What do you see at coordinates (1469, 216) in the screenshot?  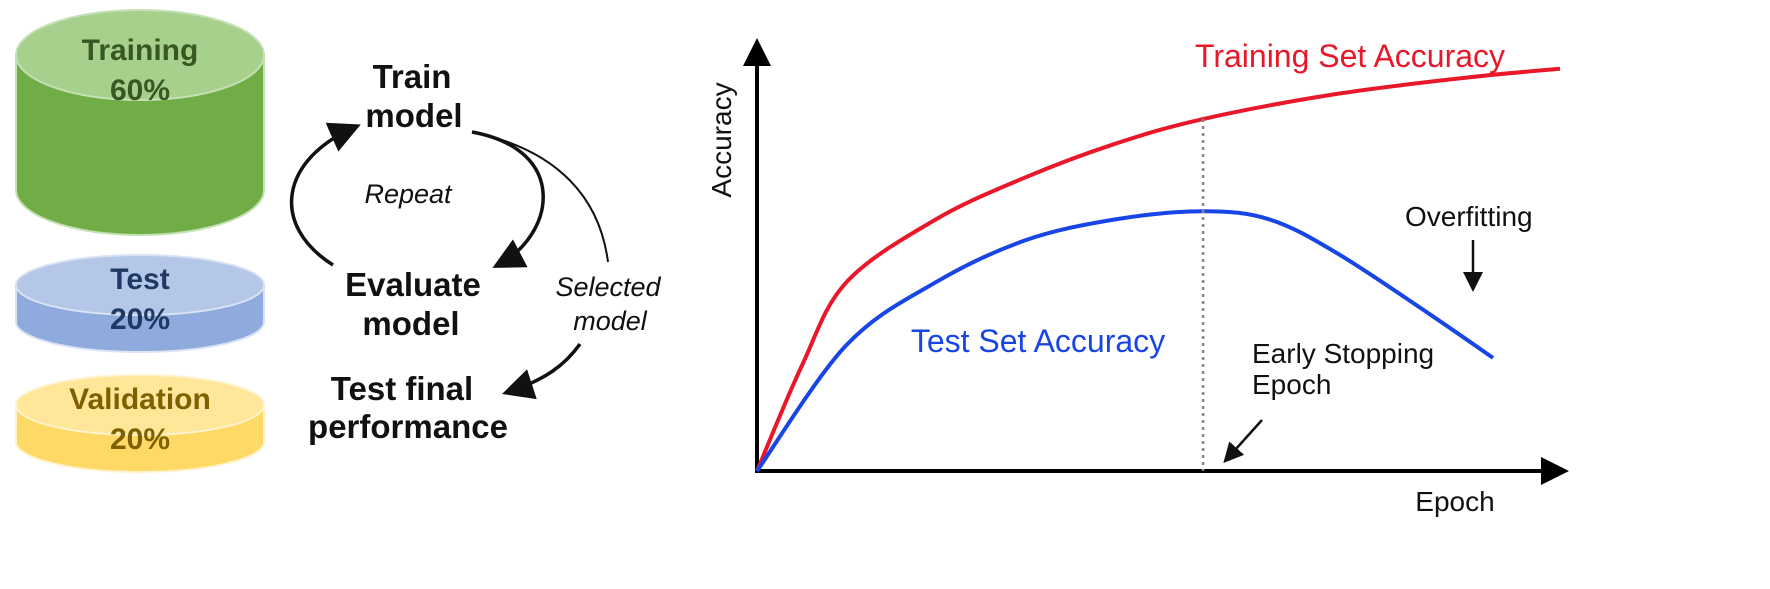 I see `overfitting-label: Overfitting` at bounding box center [1469, 216].